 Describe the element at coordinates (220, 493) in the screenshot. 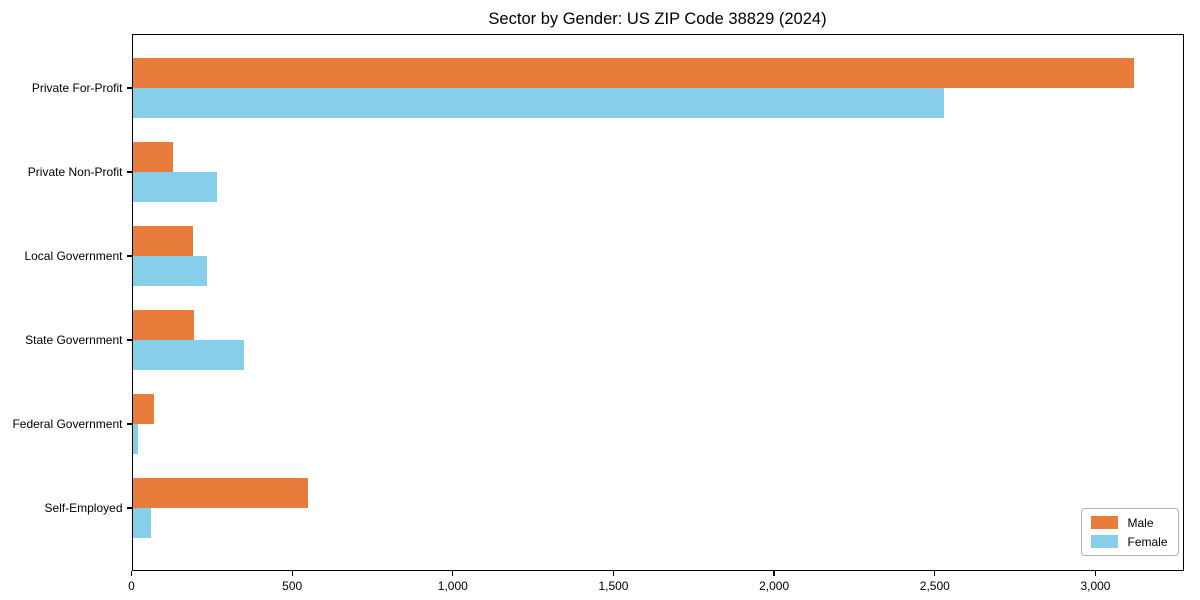

I see `bar-male-self-employed` at that location.